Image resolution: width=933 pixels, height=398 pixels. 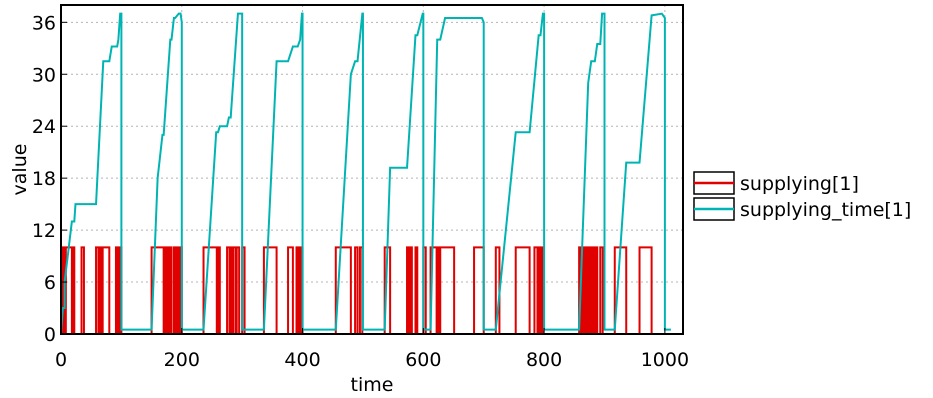 I want to click on y-tick-label: 0, so click(x=50, y=335).